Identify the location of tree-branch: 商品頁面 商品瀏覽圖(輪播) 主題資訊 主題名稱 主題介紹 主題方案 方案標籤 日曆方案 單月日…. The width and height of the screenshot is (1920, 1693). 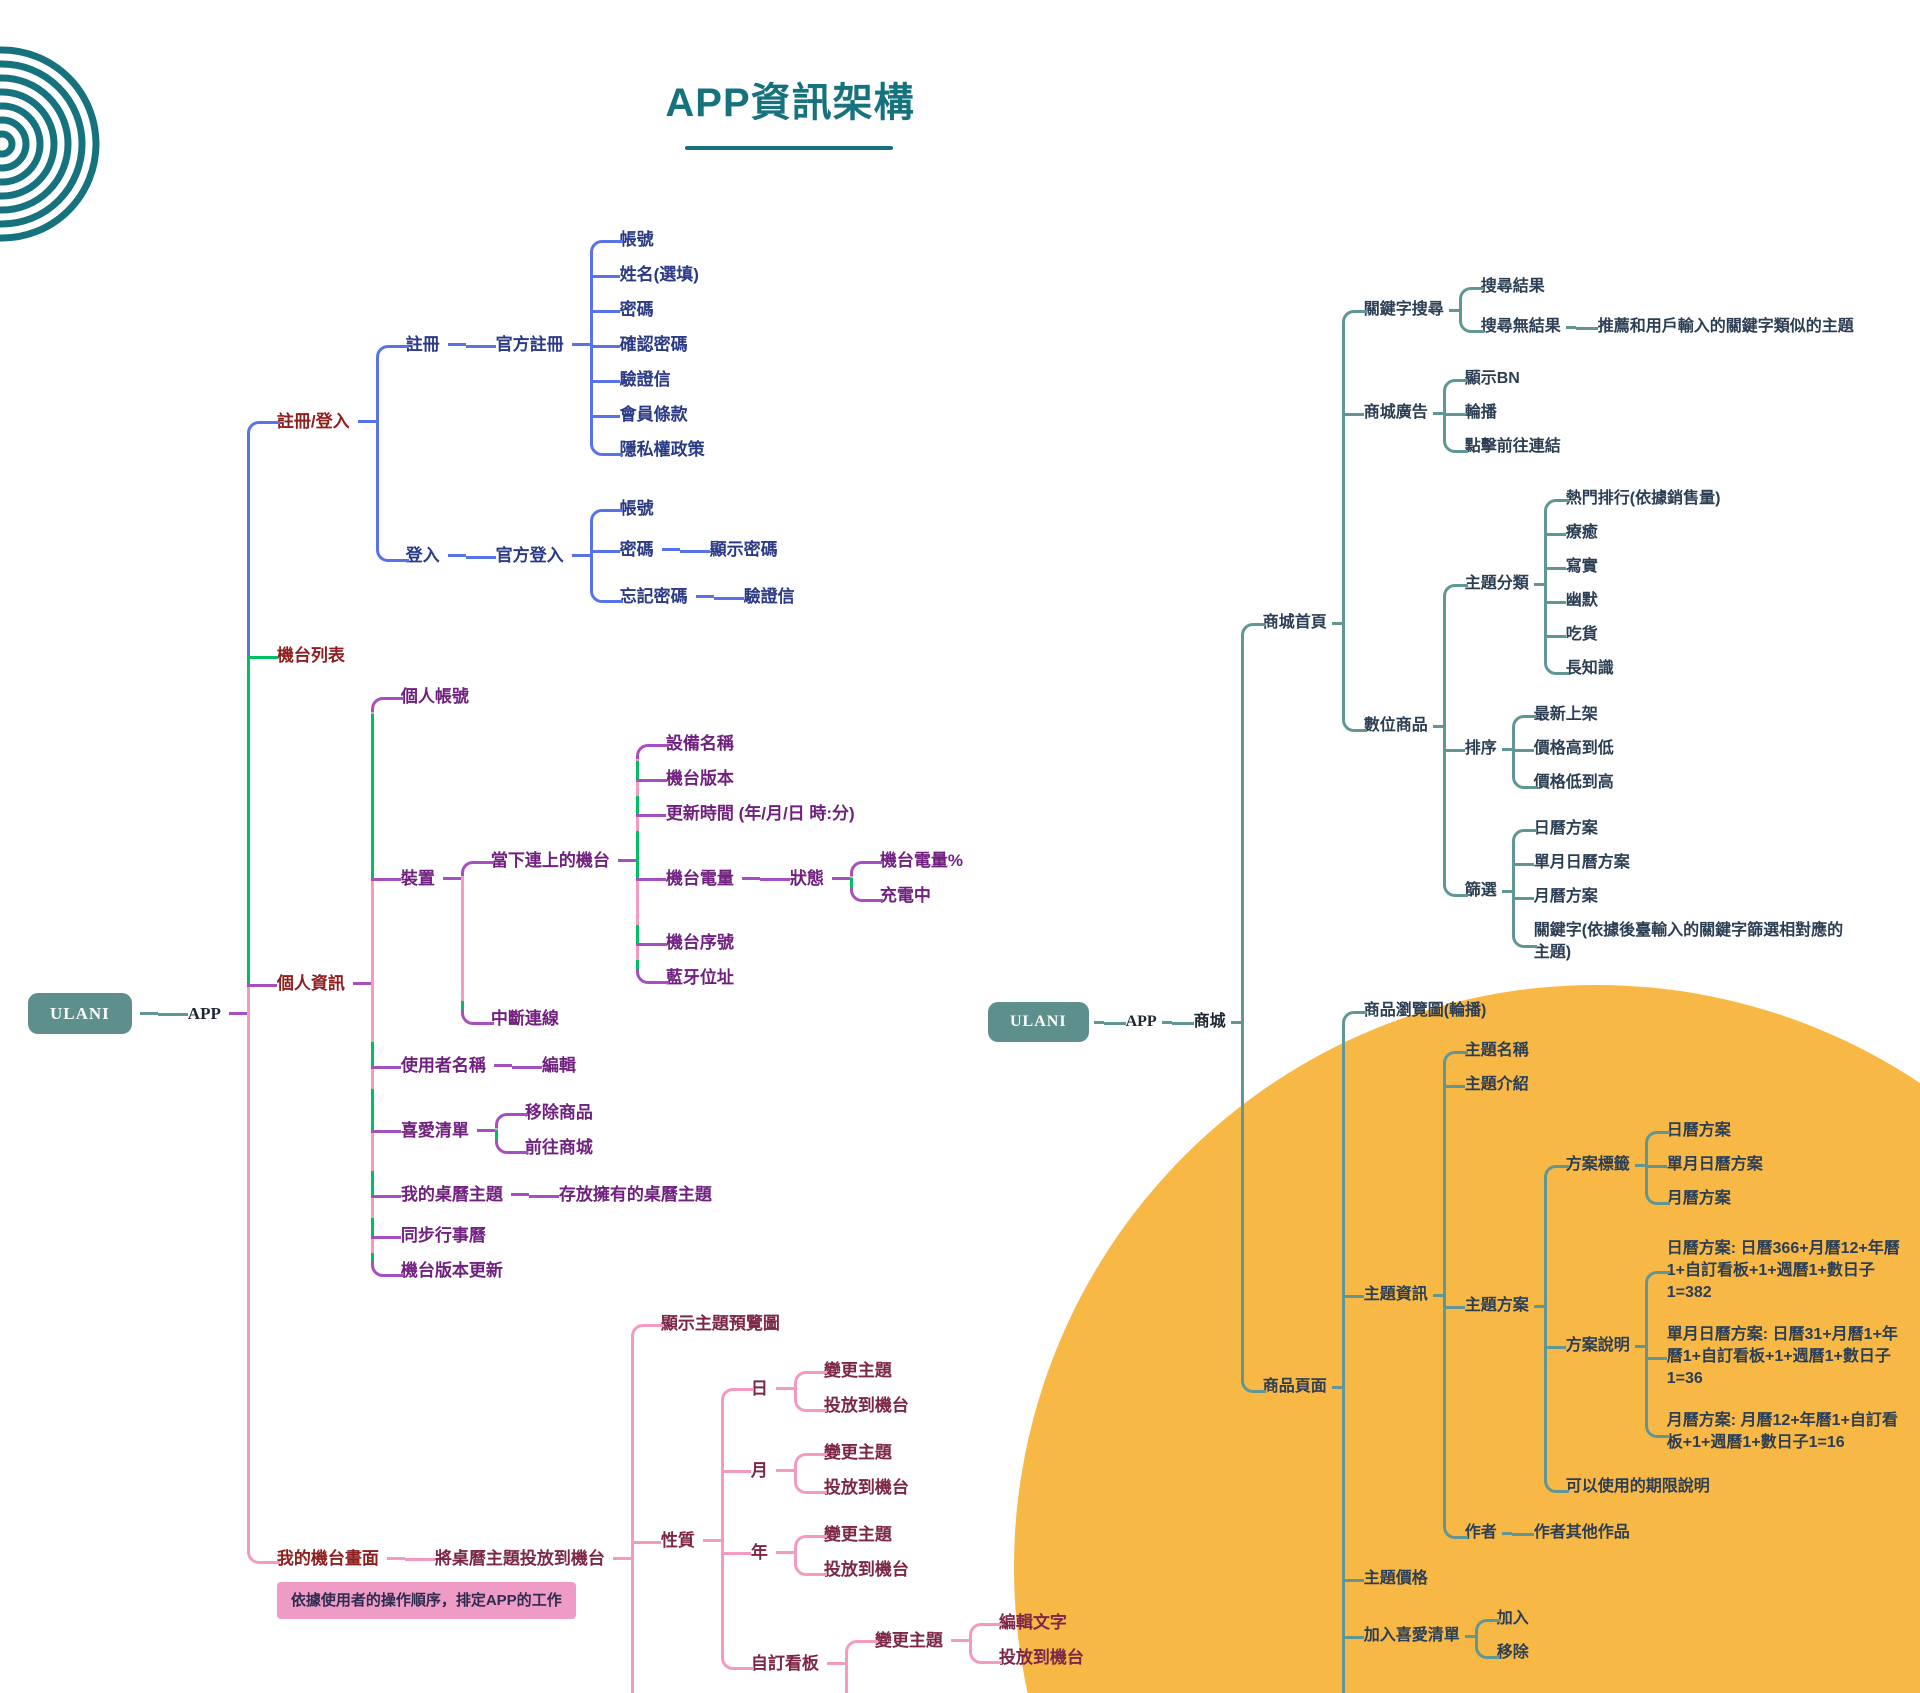
(1576, 1340).